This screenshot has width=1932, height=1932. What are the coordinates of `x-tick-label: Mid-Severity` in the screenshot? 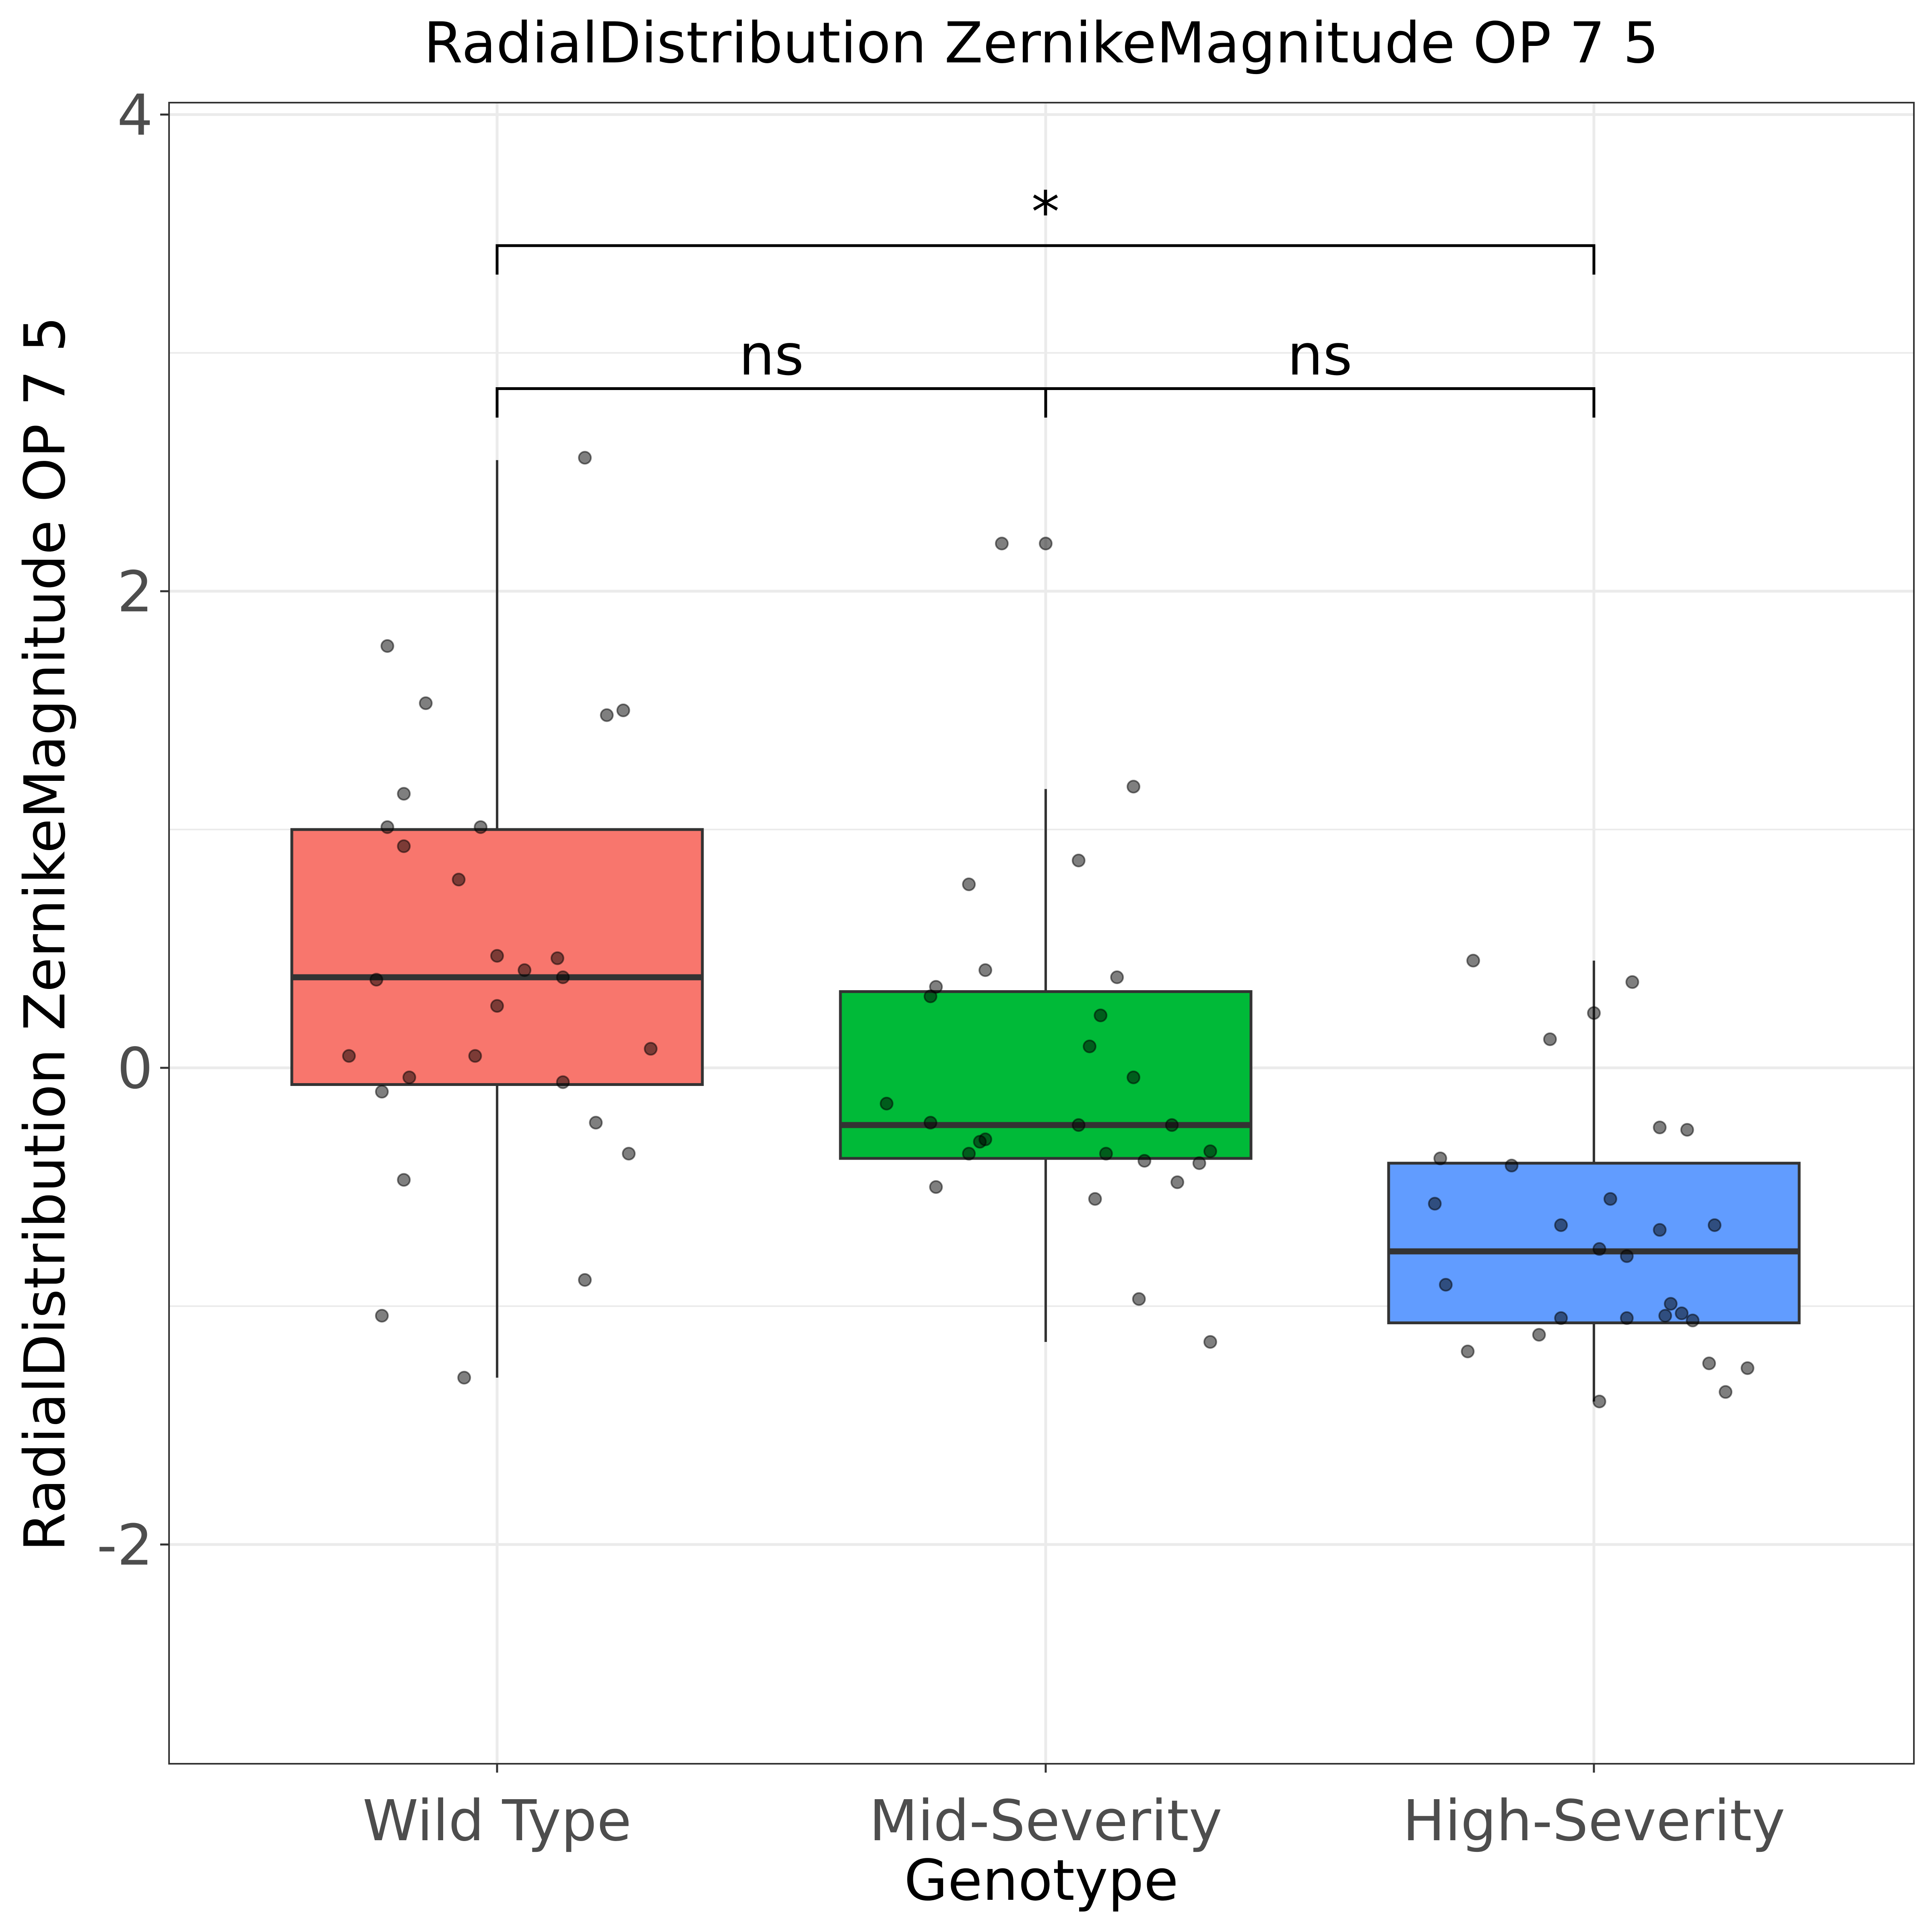 It's located at (1045, 1821).